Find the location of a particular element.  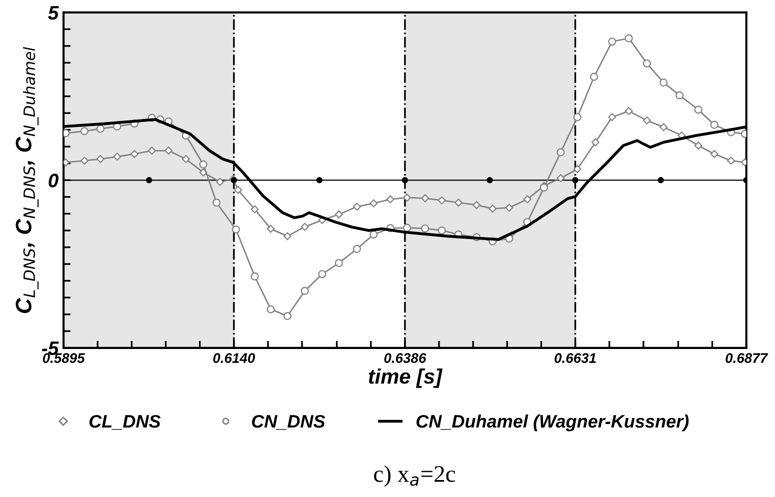

x-tick-label: 0.6386 is located at coordinates (405, 358).